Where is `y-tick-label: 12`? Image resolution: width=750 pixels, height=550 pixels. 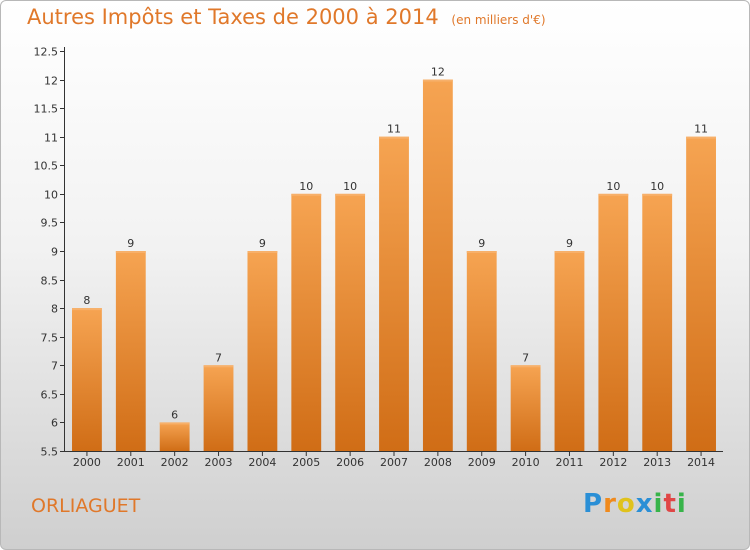 y-tick-label: 12 is located at coordinates (51, 81).